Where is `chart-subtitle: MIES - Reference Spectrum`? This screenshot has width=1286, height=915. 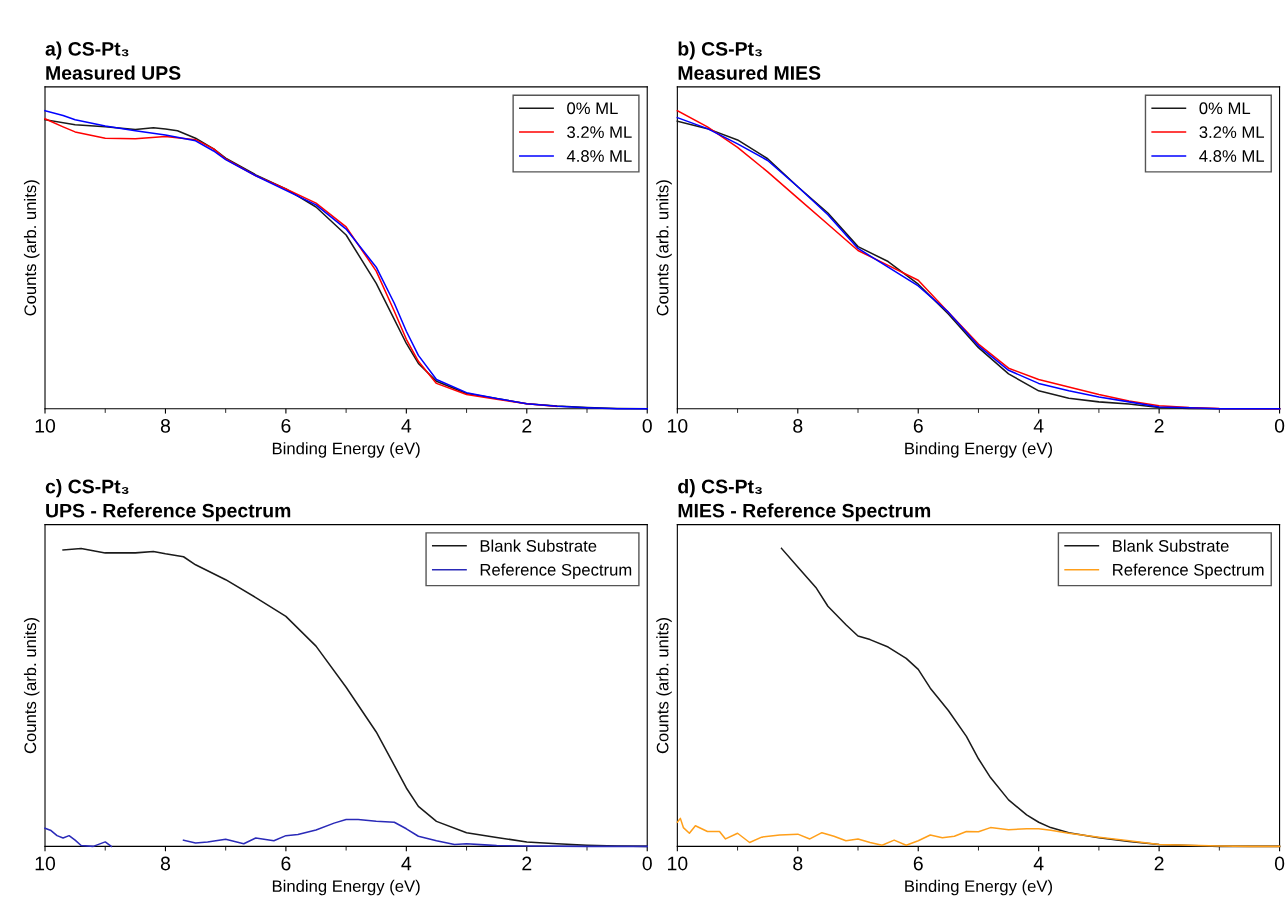
chart-subtitle: MIES - Reference Spectrum is located at coordinates (804, 512).